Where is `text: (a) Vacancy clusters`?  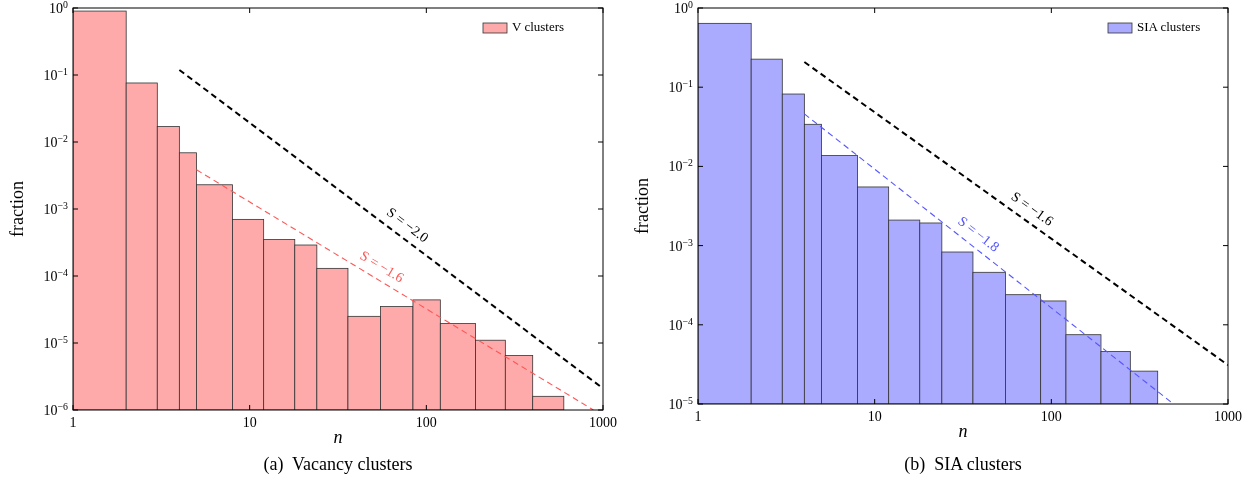
text: (a) Vacancy clusters is located at coordinates (338, 464).